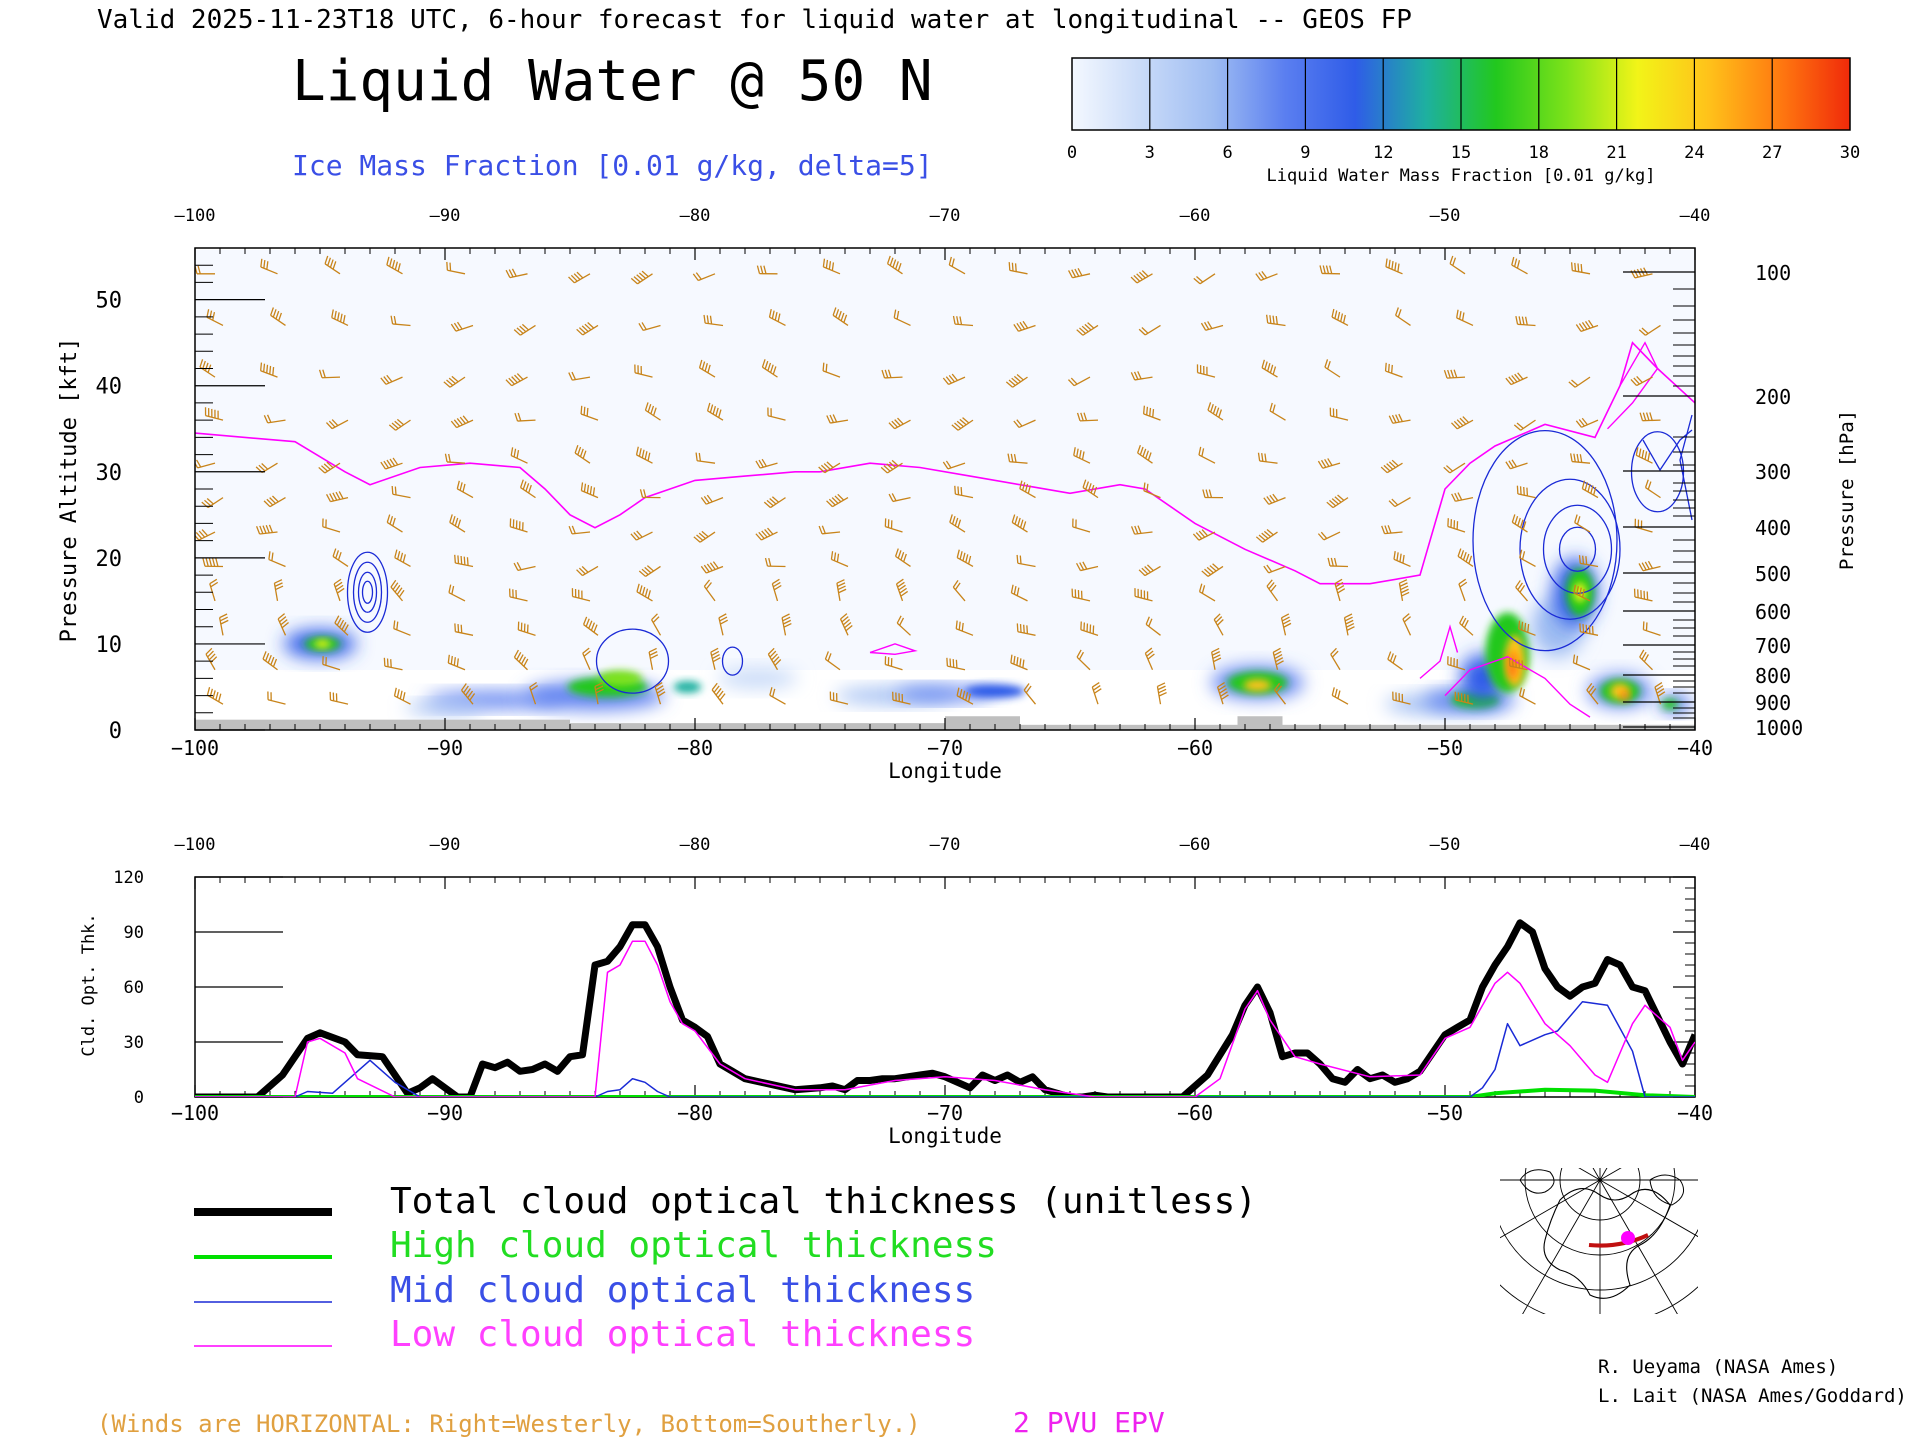 This screenshot has width=1920, height=1440. Describe the element at coordinates (1445, 1113) in the screenshot. I see `bottom-x-tick-label: −50` at that location.